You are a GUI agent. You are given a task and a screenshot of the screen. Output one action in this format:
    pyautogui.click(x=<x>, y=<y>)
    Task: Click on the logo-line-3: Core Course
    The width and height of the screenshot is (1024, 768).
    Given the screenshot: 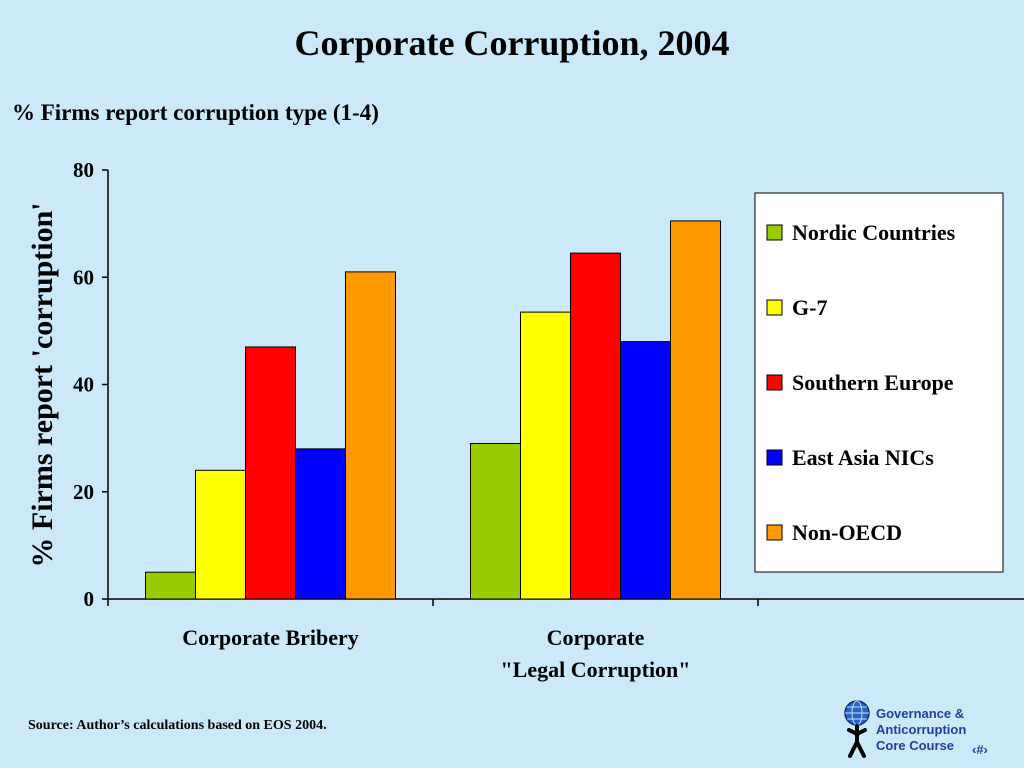 What is the action you would take?
    pyautogui.click(x=915, y=745)
    